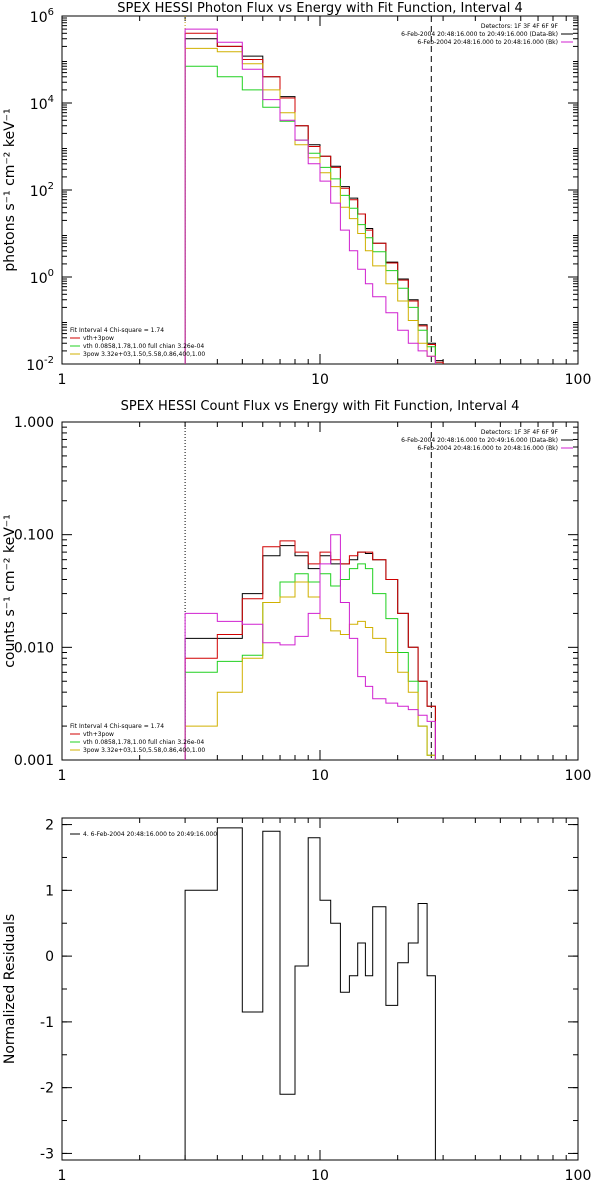 The height and width of the screenshot is (1200, 600). I want to click on y-tick-label: 10⁻², so click(40, 364).